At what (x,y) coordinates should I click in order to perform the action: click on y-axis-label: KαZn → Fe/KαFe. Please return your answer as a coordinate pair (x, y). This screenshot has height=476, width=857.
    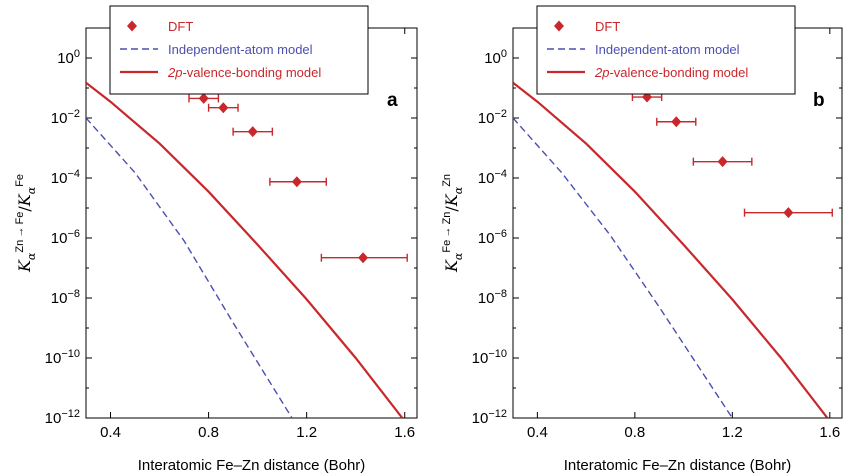
    Looking at the image, I should click on (26, 223).